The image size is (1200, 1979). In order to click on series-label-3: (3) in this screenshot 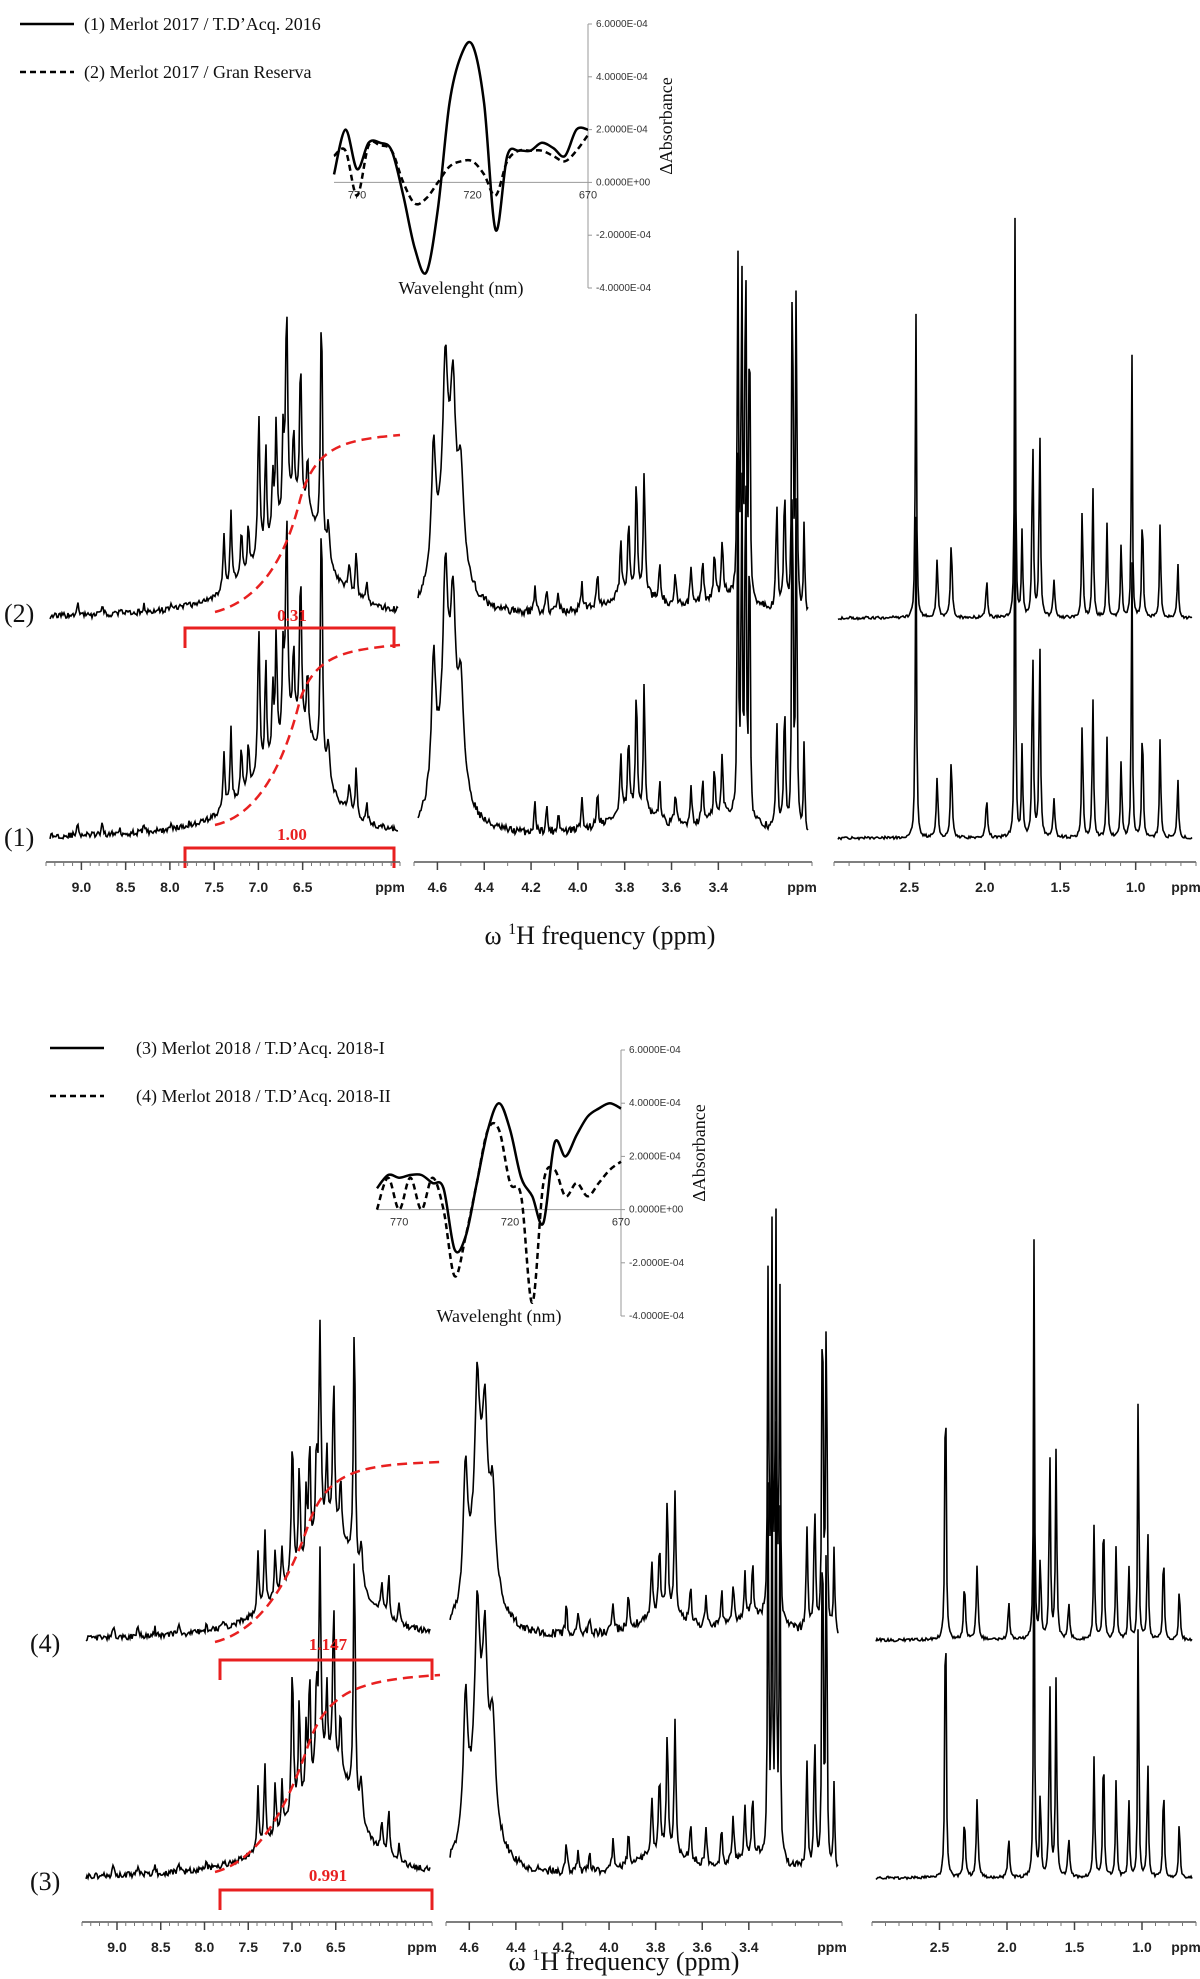, I will do `click(45, 1881)`.